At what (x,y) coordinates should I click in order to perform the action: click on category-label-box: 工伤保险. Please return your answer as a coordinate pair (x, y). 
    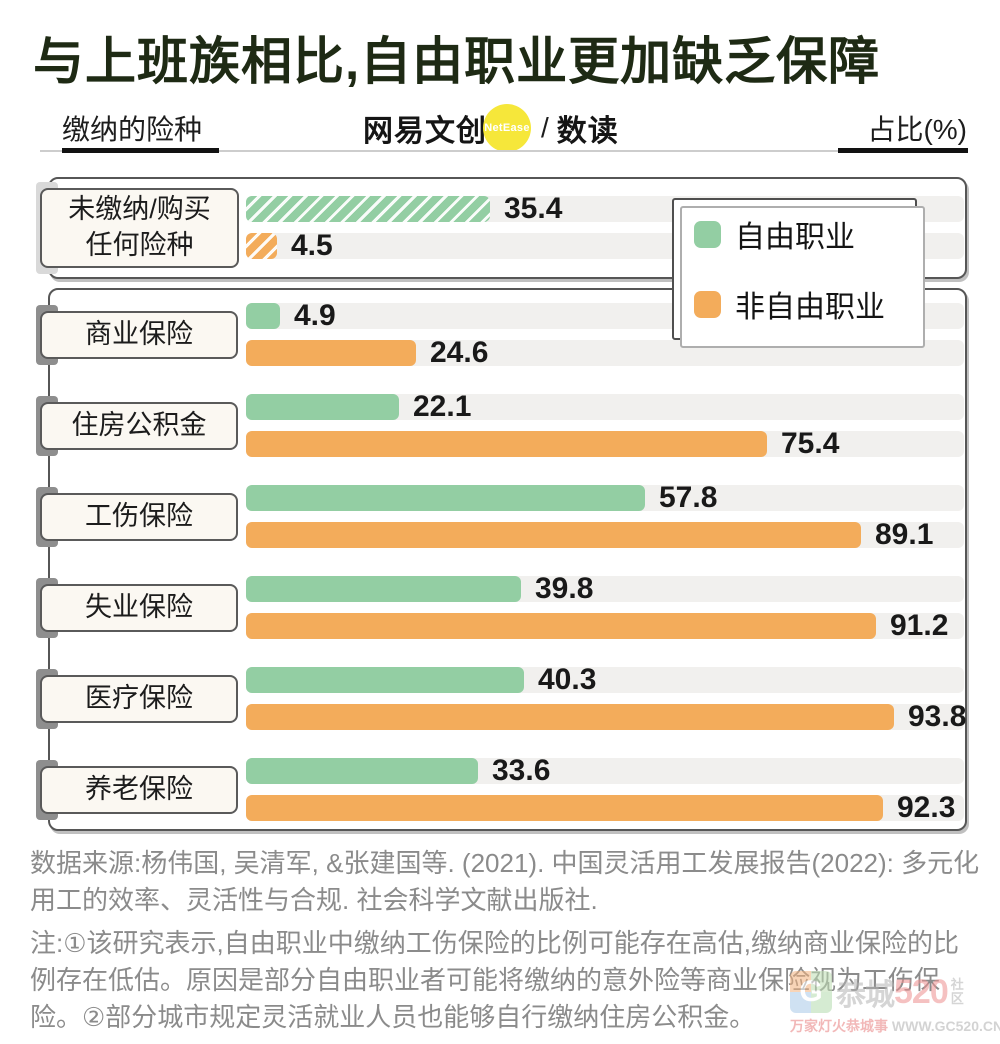
    Looking at the image, I should click on (139, 516).